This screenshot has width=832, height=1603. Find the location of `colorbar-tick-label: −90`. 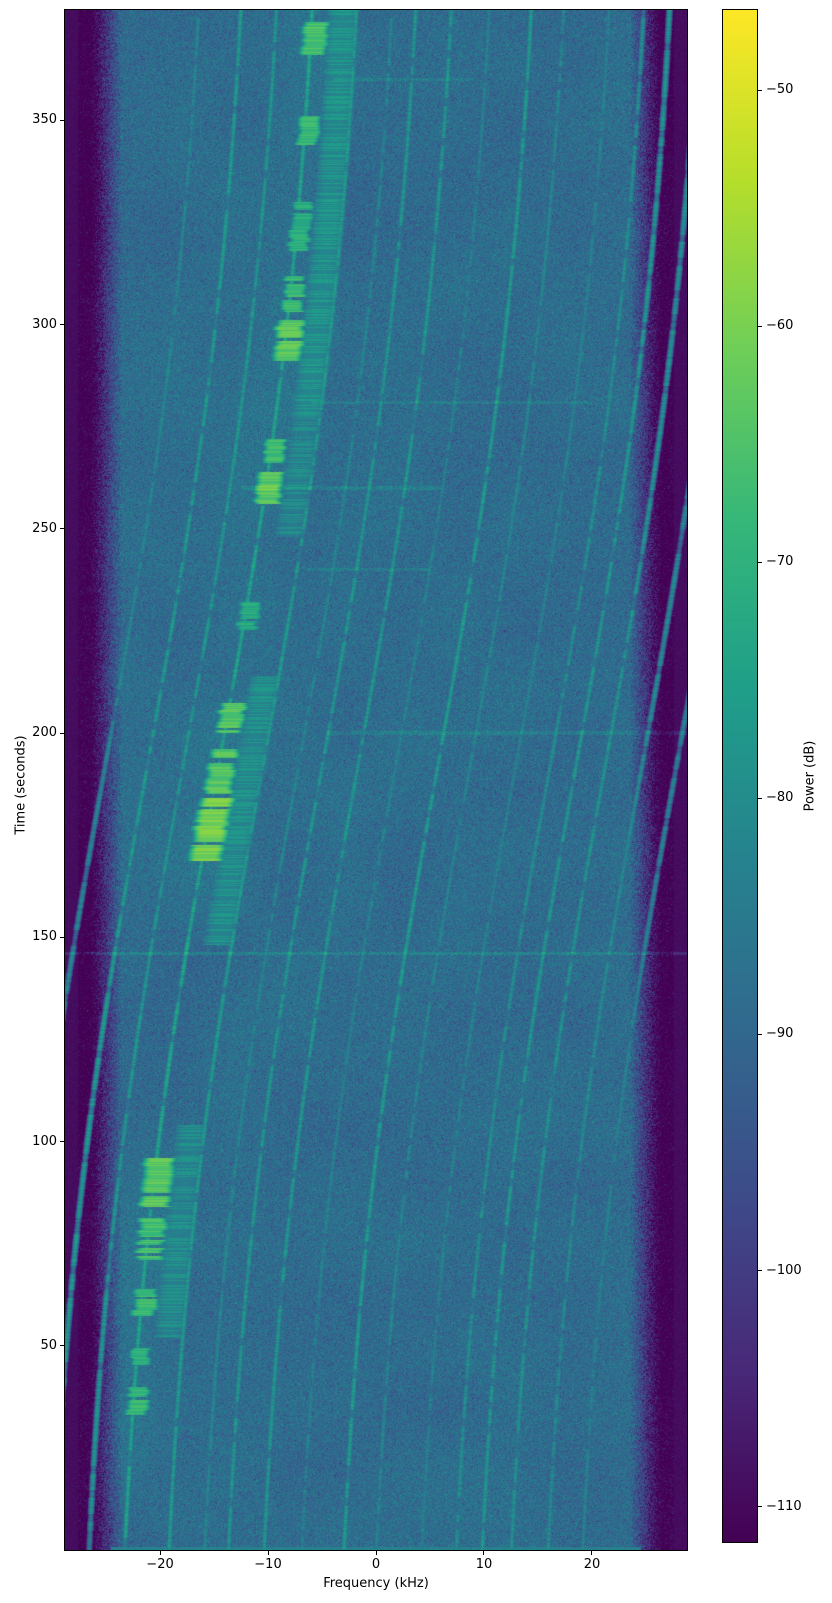

colorbar-tick-label: −90 is located at coordinates (780, 1034).